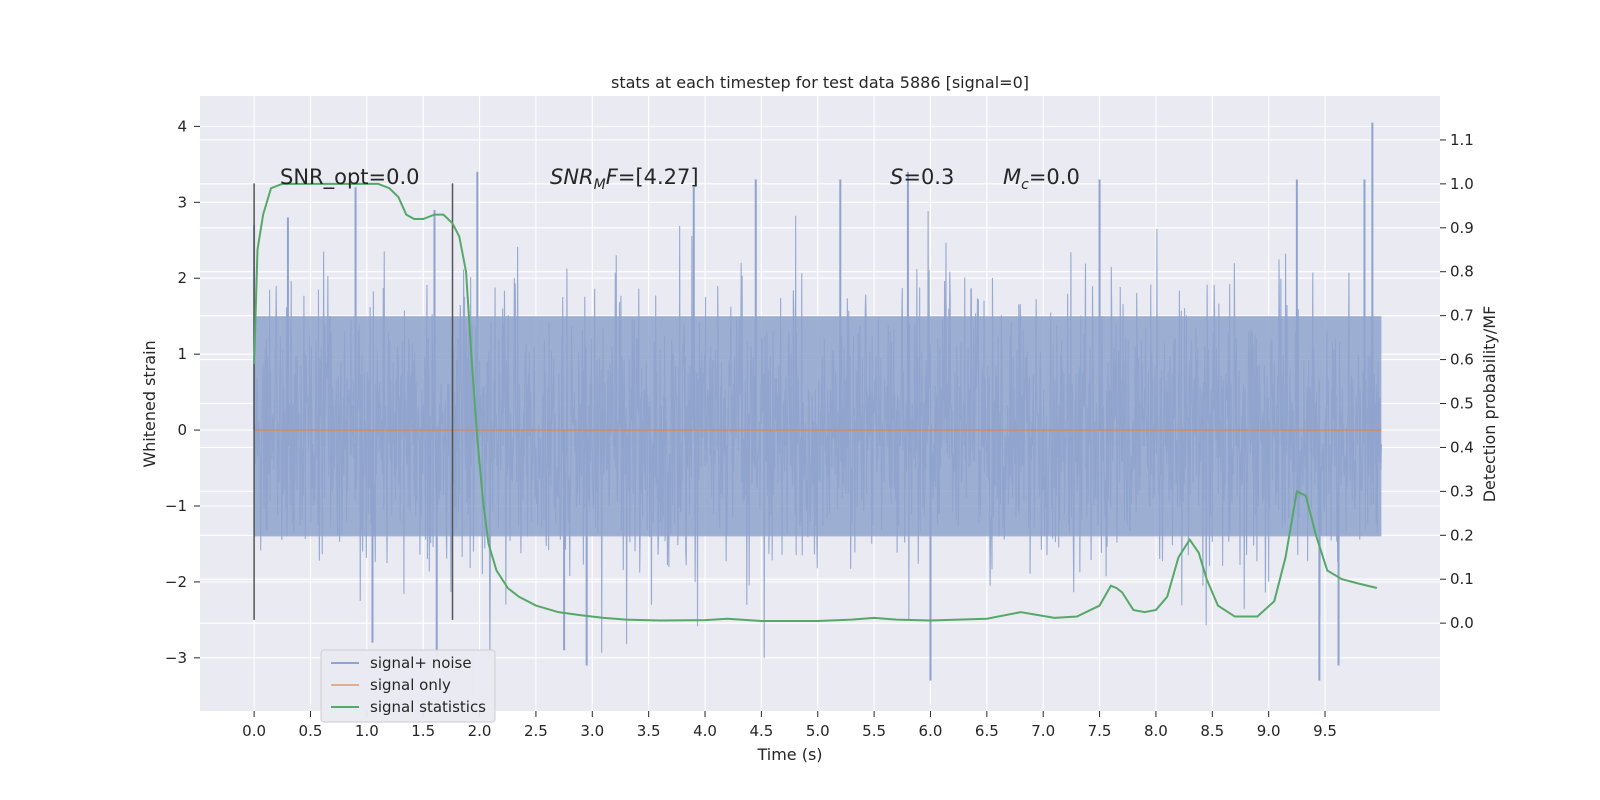 Image resolution: width=1600 pixels, height=800 pixels. Describe the element at coordinates (182, 430) in the screenshot. I see `y-tick-label: 0` at that location.